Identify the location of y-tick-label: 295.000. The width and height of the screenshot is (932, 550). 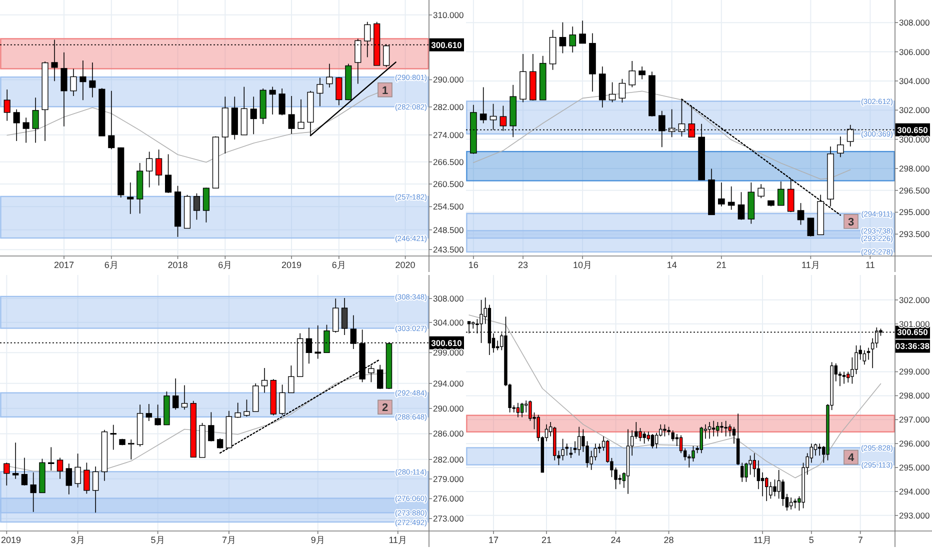
(914, 467).